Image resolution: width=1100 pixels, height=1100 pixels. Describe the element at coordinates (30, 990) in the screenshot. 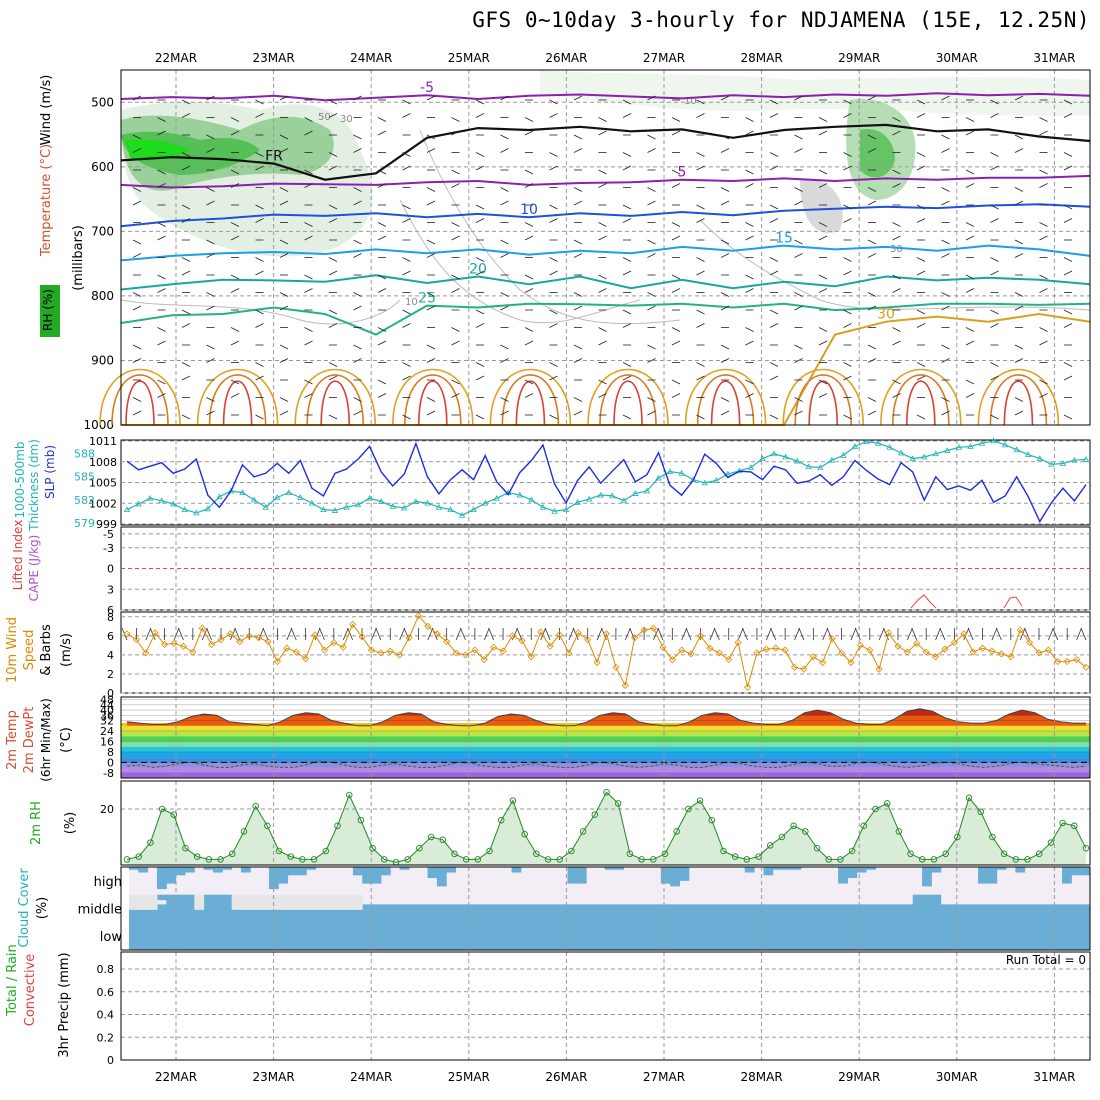

I see `precip-conv-title: Convective` at that location.